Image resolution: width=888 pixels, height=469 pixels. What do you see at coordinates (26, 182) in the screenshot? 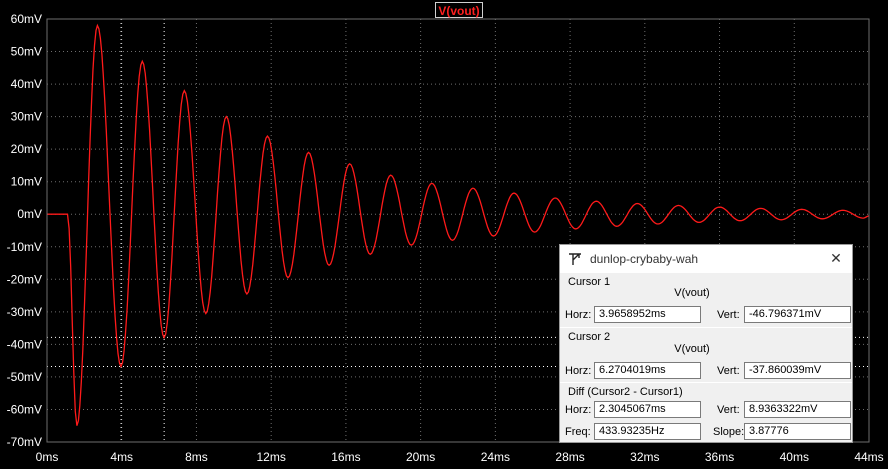
I see `y-tick-label: 10mV` at bounding box center [26, 182].